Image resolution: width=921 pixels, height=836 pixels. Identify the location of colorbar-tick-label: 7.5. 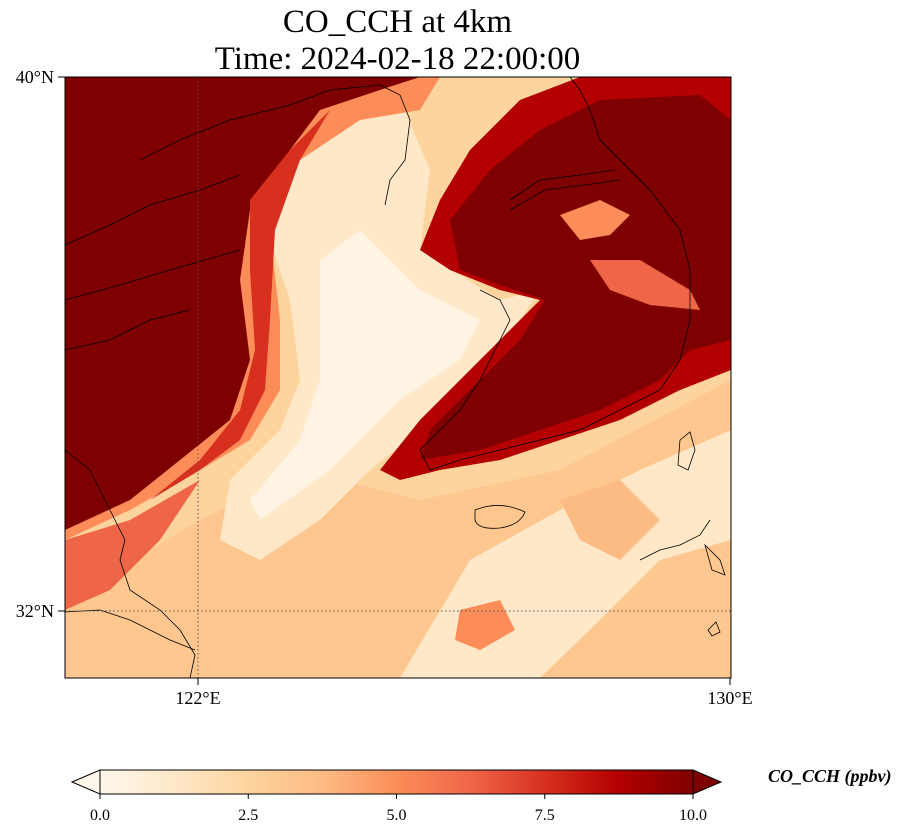
(545, 815).